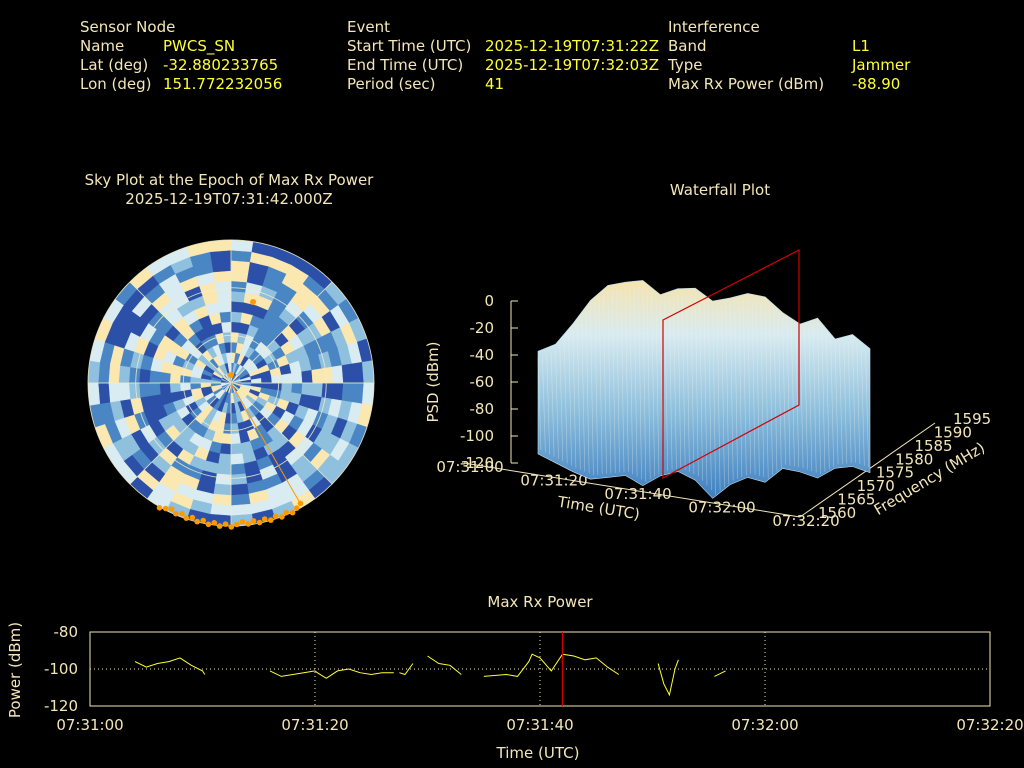 This screenshot has width=1024, height=768. Describe the element at coordinates (764, 725) in the screenshot. I see `maxrx-x-tick-label: 07:32:00` at that location.